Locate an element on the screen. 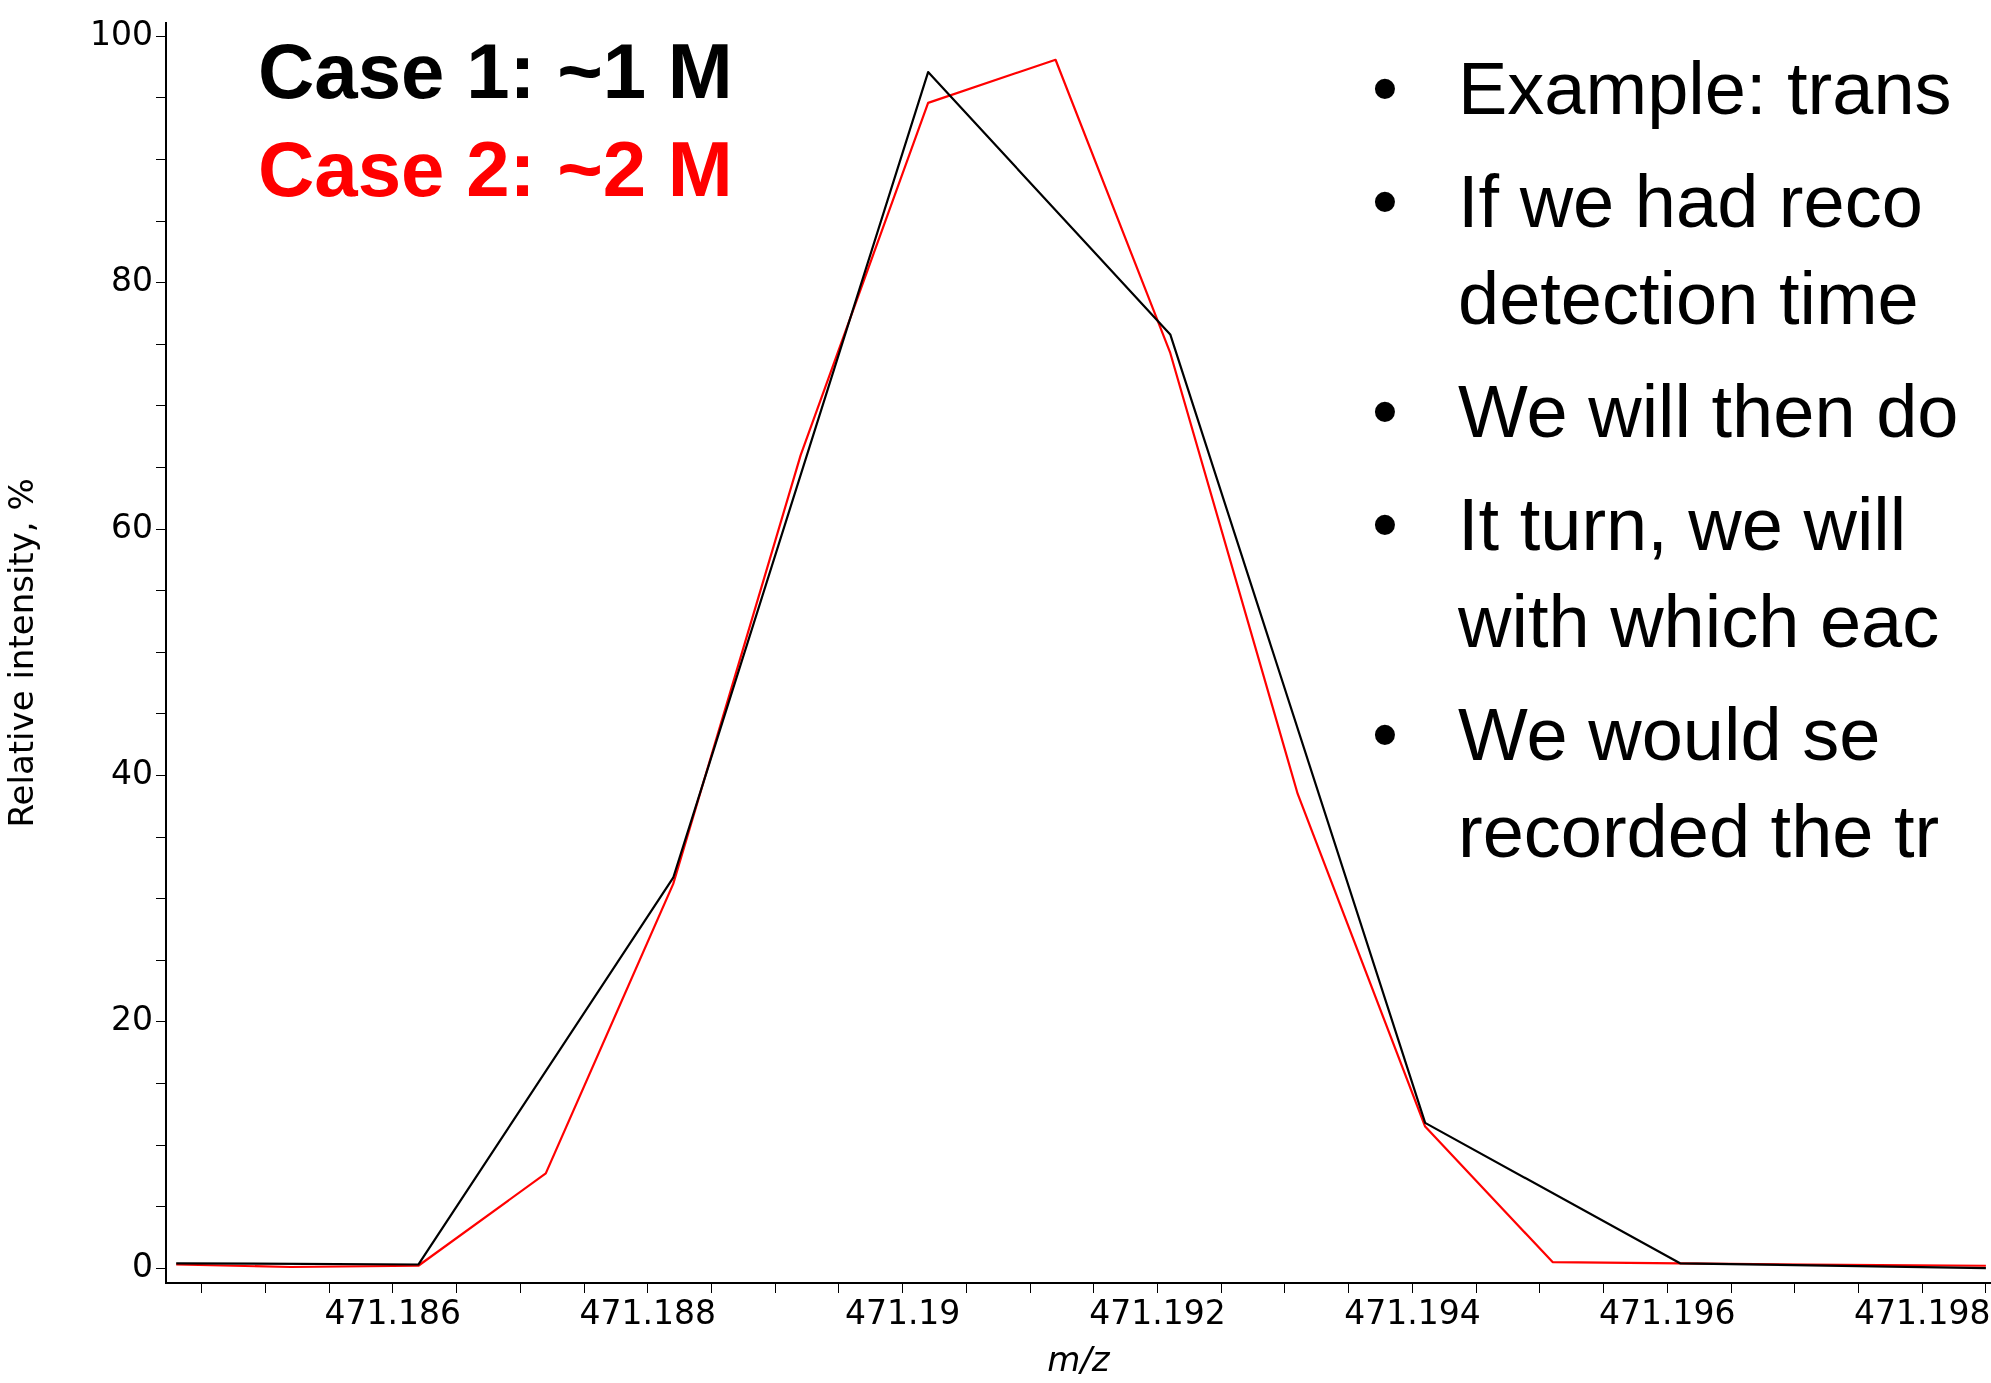 This screenshot has width=1991, height=1383. series-label: Case 2: ~2 M is located at coordinates (495, 169).